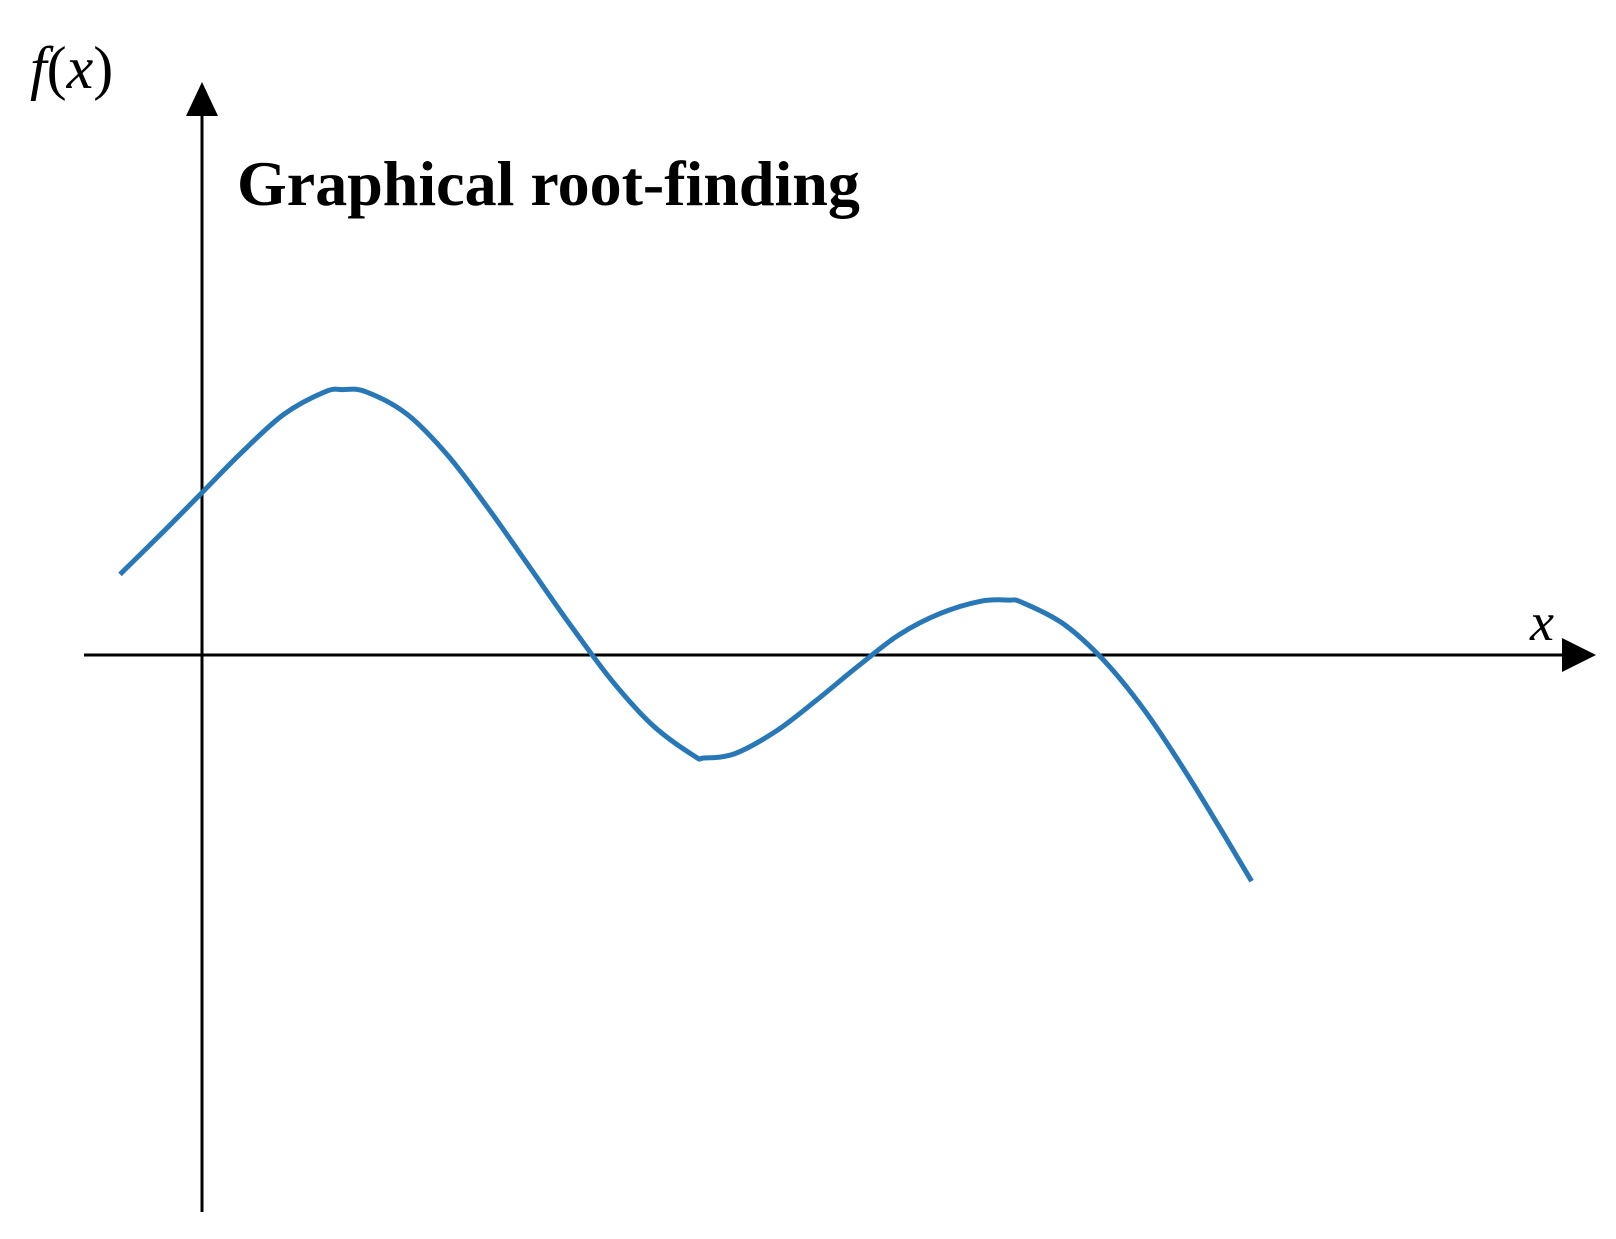  Describe the element at coordinates (202, 99) in the screenshot. I see `y-axis-arrowhead` at that location.